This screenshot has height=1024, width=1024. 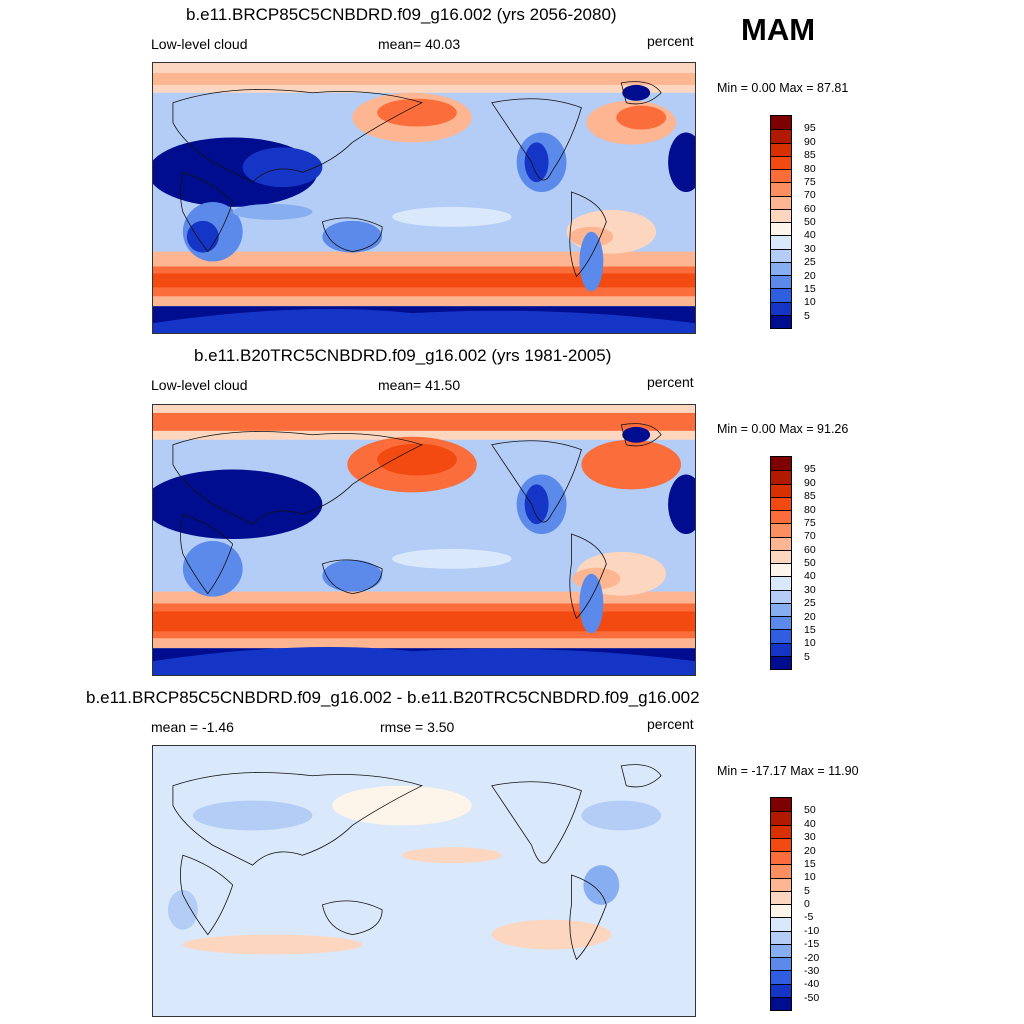 What do you see at coordinates (778, 29) in the screenshot?
I see `season-label: MAM` at bounding box center [778, 29].